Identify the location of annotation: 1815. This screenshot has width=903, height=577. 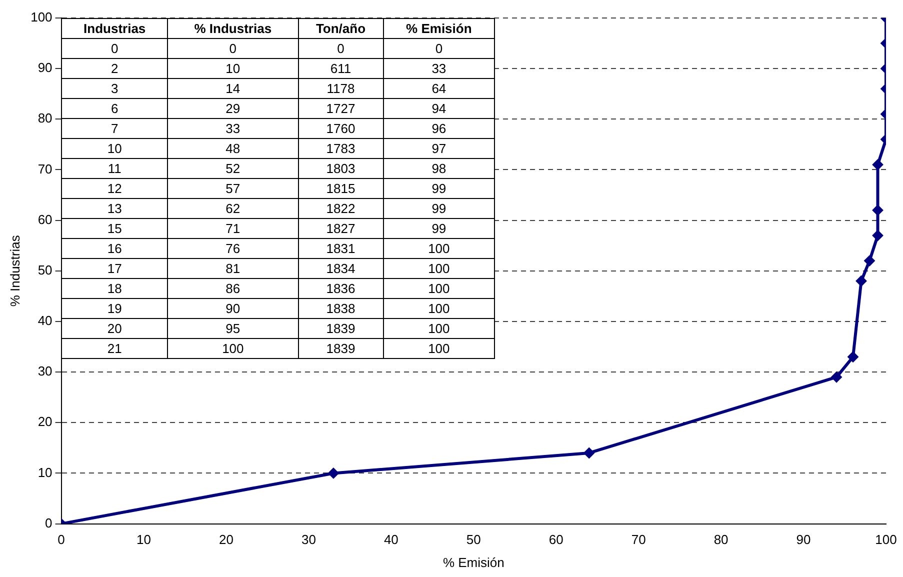
(341, 188).